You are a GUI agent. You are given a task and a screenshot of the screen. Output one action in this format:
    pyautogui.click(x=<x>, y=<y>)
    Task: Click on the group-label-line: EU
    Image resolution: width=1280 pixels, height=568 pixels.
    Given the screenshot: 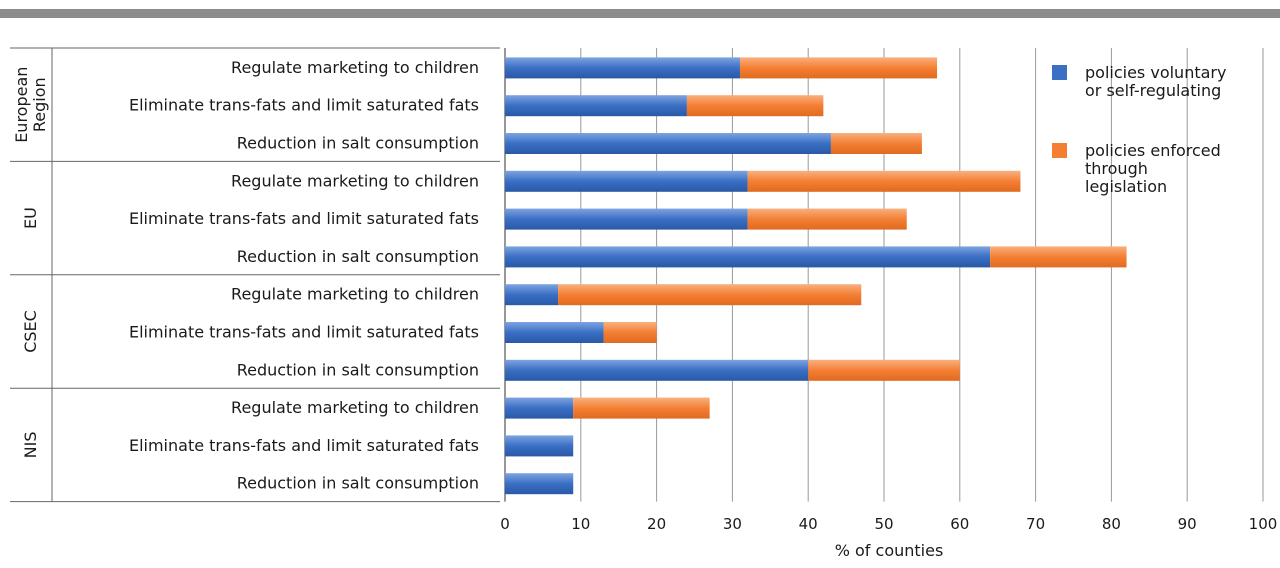 What is the action you would take?
    pyautogui.click(x=30, y=218)
    